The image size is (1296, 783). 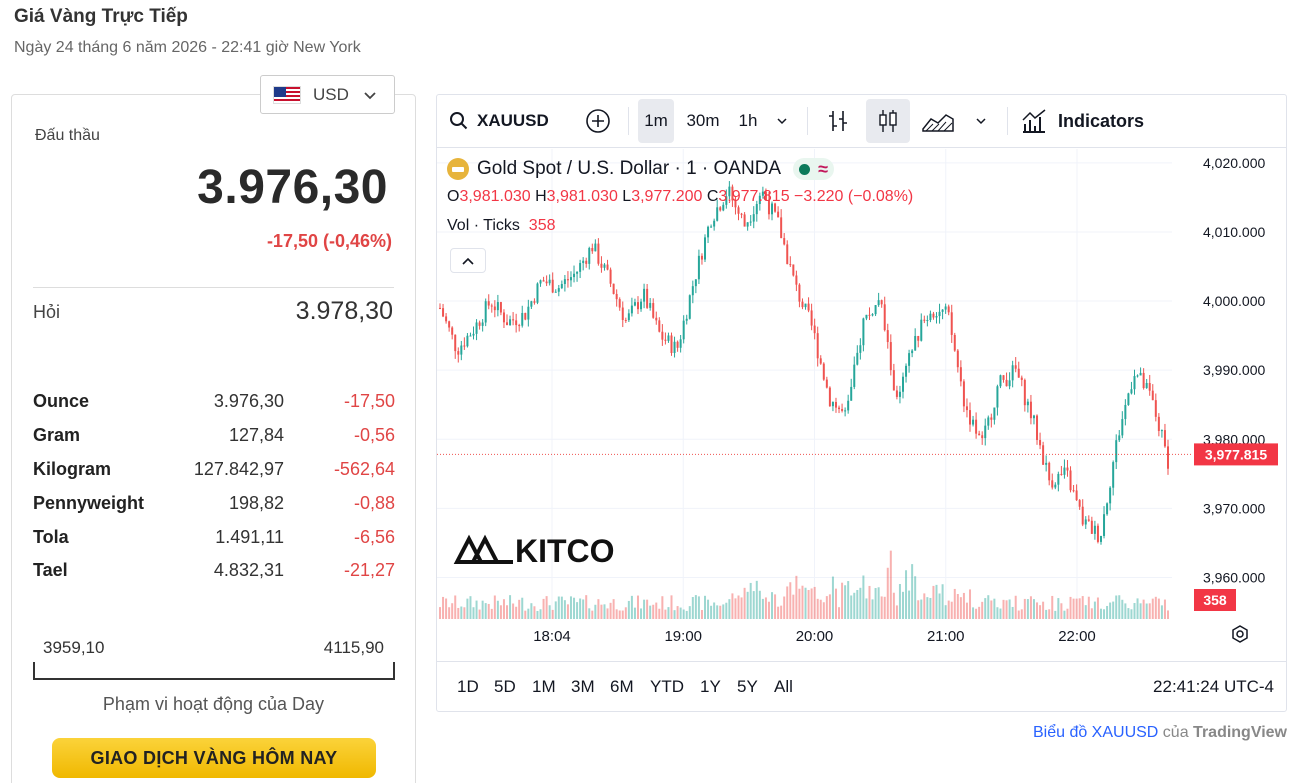 I want to click on range-1d-button: 1D, so click(x=468, y=686).